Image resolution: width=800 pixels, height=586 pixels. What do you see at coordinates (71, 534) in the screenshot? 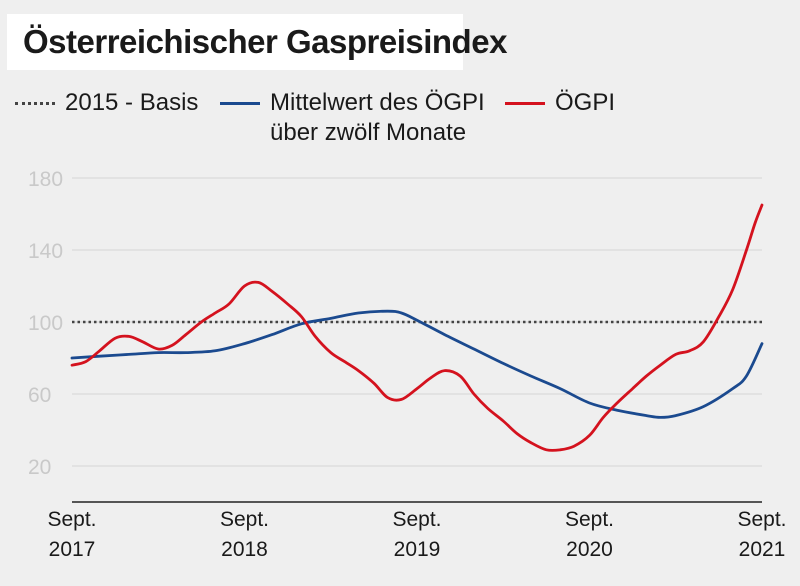
I see `x-tick-label: Sept. 2017` at bounding box center [71, 534].